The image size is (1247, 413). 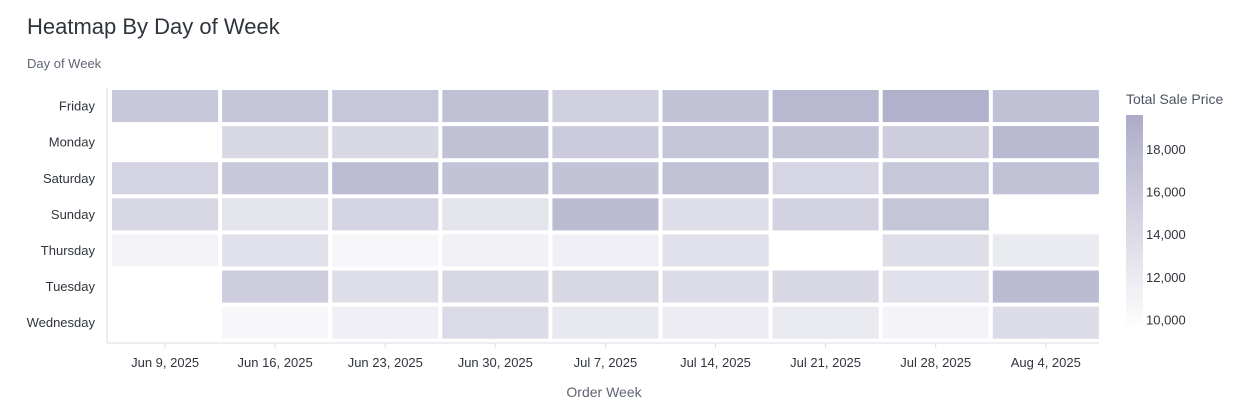 What do you see at coordinates (72, 142) in the screenshot?
I see `y-tick-label: Monday` at bounding box center [72, 142].